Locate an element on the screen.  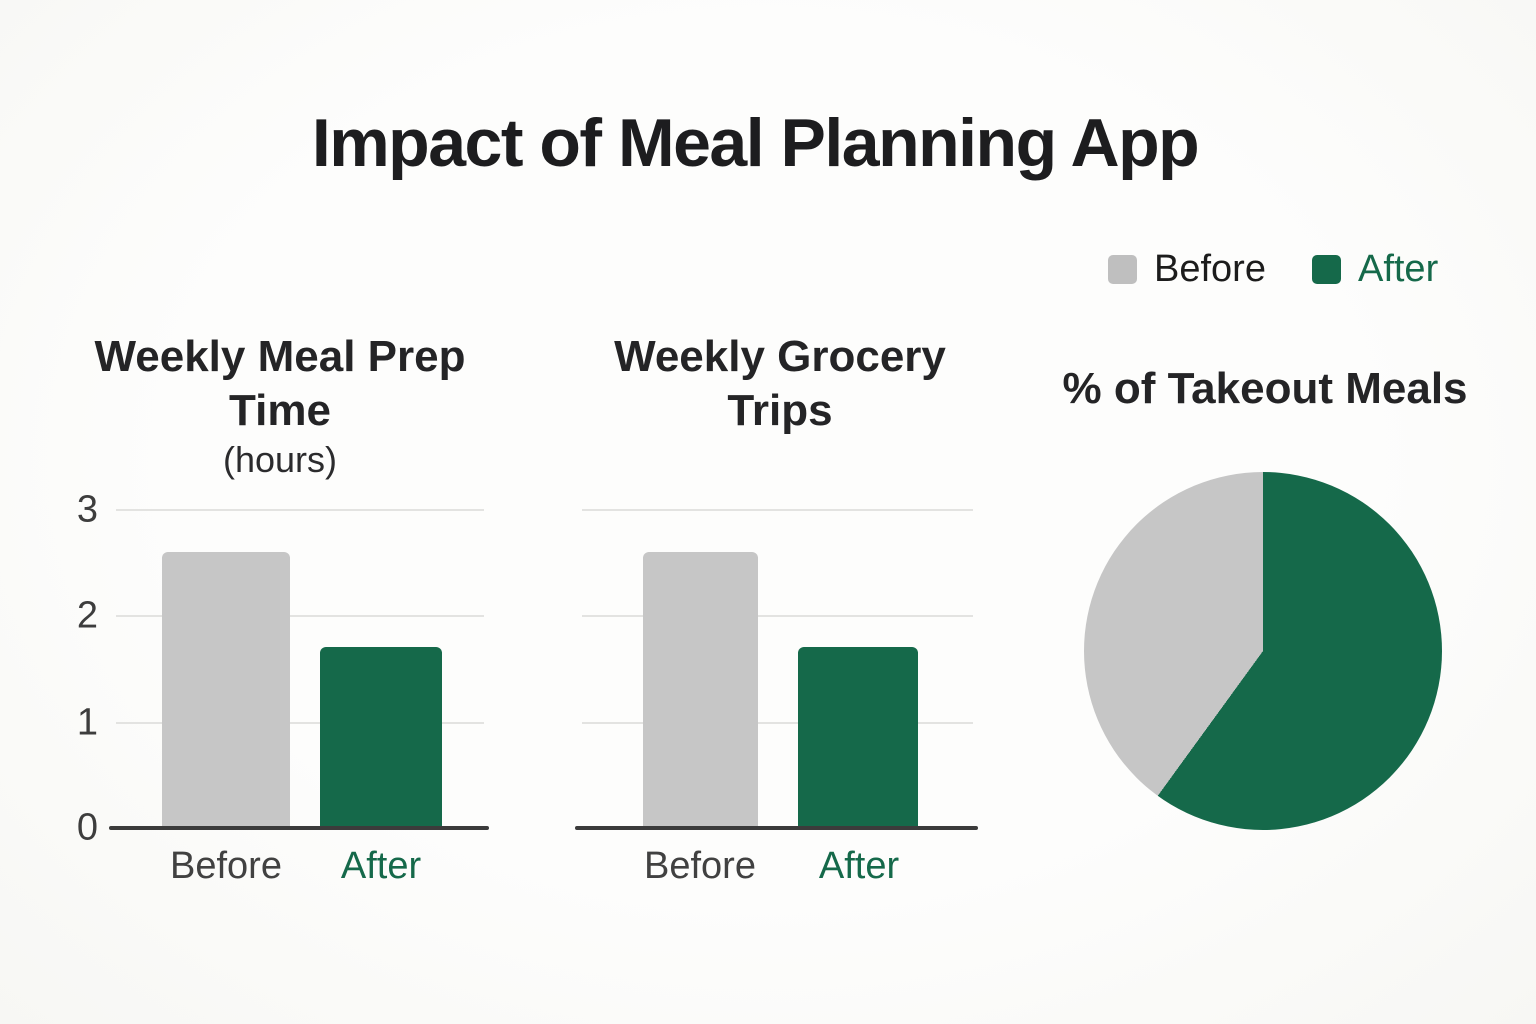
grocery-chart-title: Weekly Grocery Trips is located at coordinates (780, 383).